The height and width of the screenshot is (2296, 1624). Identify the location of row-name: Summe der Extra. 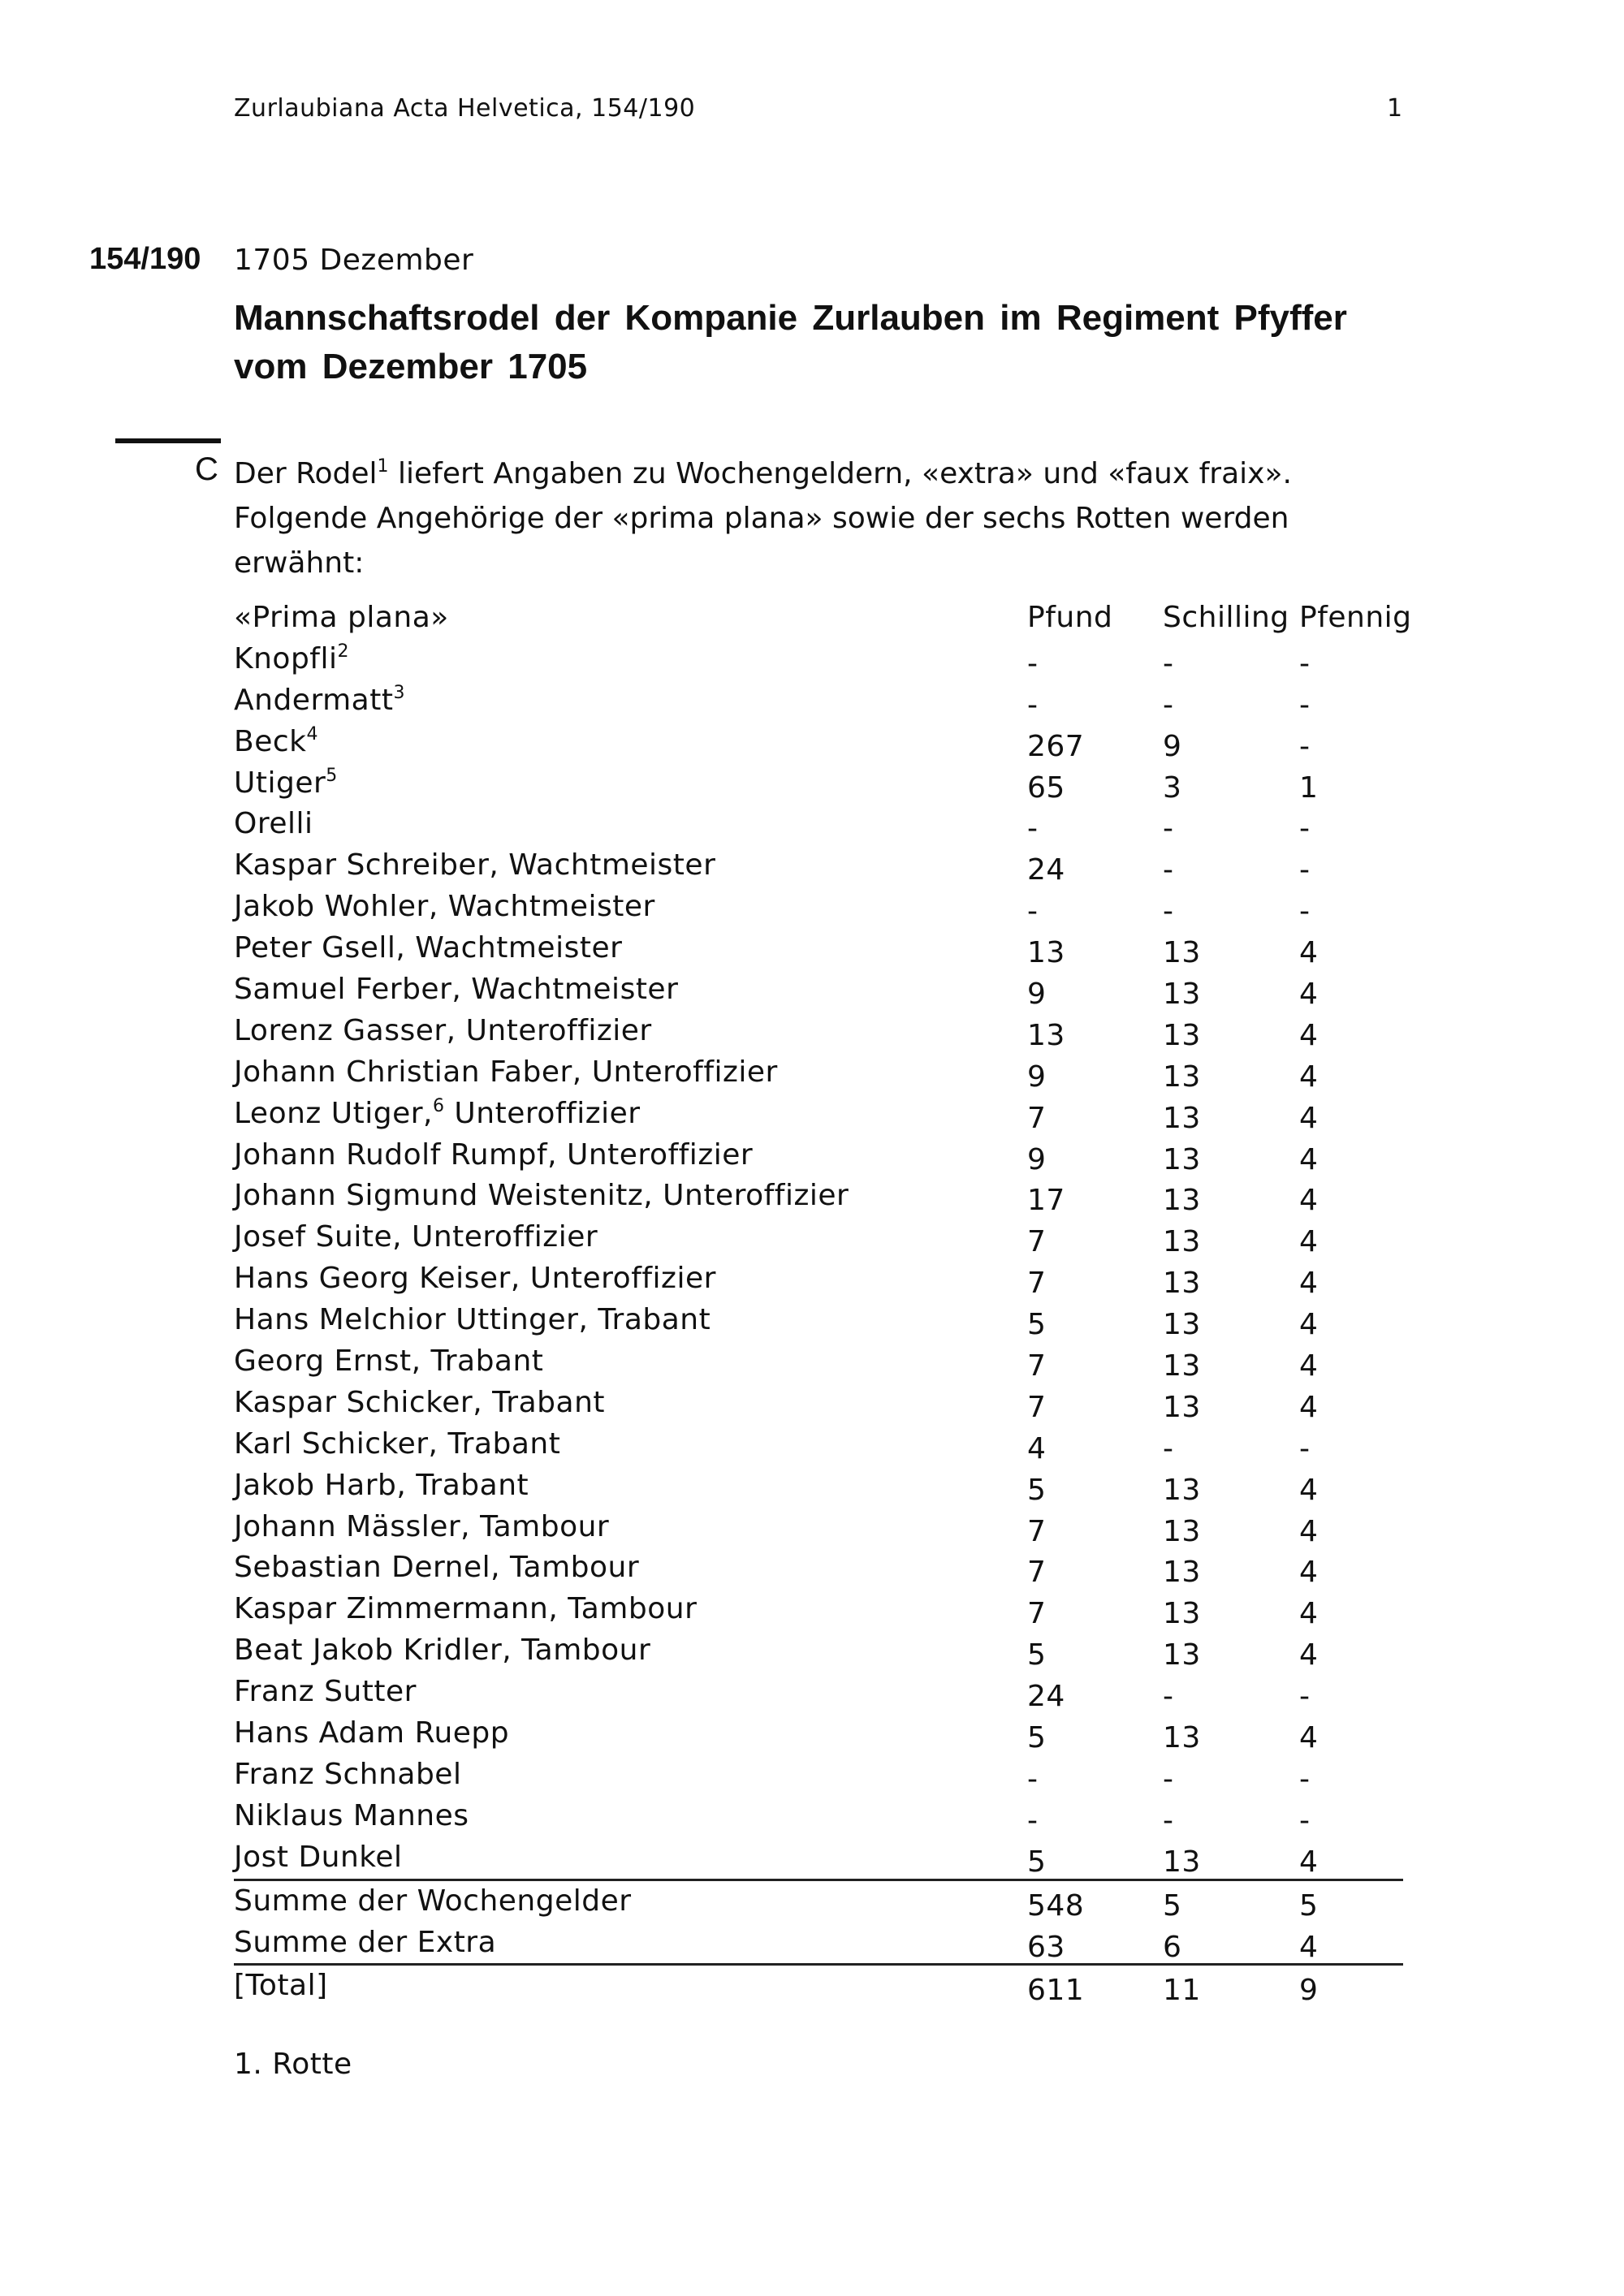
(365, 1943).